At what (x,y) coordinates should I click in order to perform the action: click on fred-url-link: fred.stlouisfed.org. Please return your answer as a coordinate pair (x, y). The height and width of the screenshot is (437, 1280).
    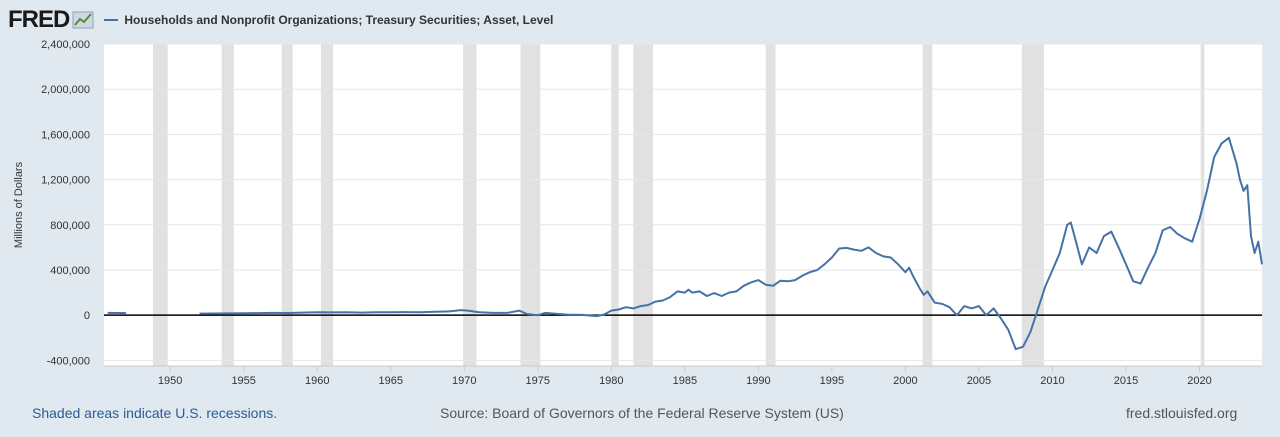
    Looking at the image, I should click on (1182, 413).